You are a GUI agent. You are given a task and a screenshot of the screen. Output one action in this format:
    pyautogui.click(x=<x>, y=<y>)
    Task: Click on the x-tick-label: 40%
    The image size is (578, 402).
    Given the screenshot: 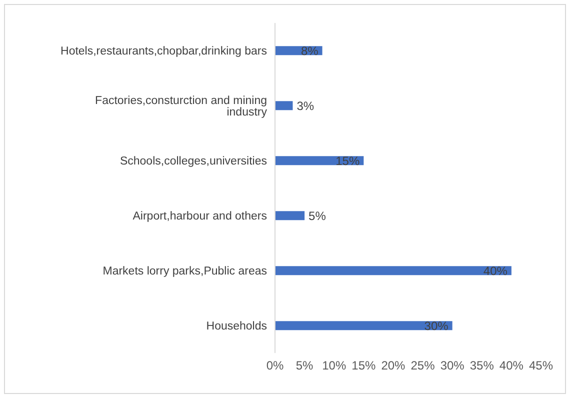 What is the action you would take?
    pyautogui.click(x=511, y=365)
    